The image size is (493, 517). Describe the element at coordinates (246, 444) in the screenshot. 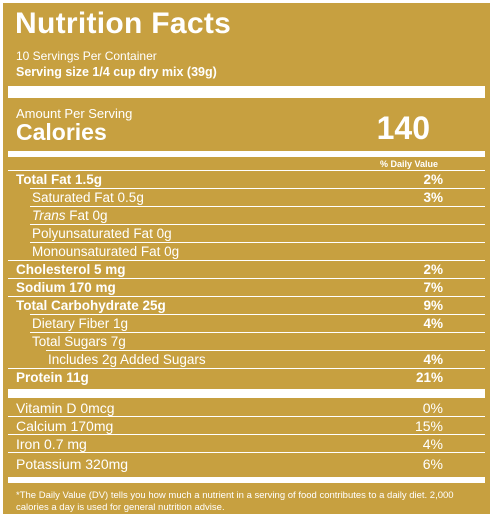

I see `vitamin-row-iron: Iron 0.7 mg 4%` at that location.